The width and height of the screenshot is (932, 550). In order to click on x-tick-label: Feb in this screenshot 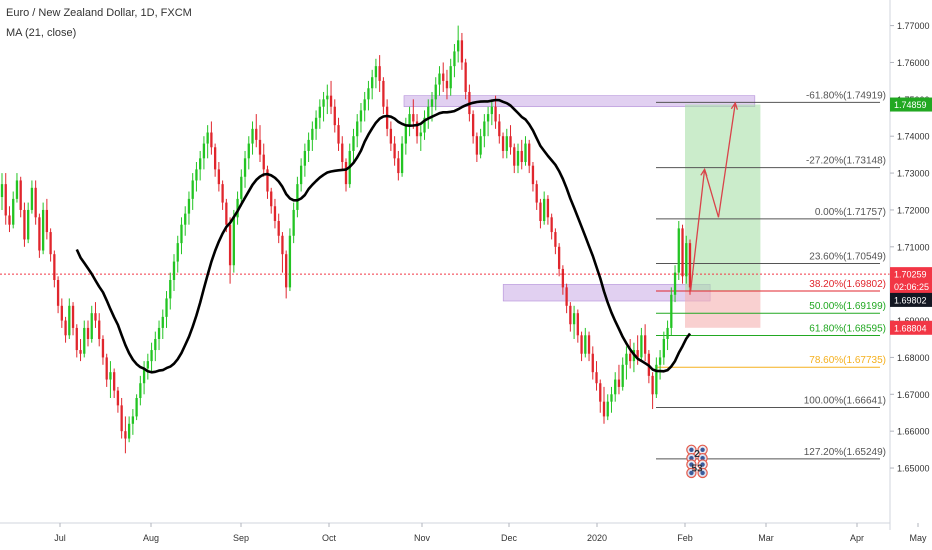, I will do `click(685, 538)`.